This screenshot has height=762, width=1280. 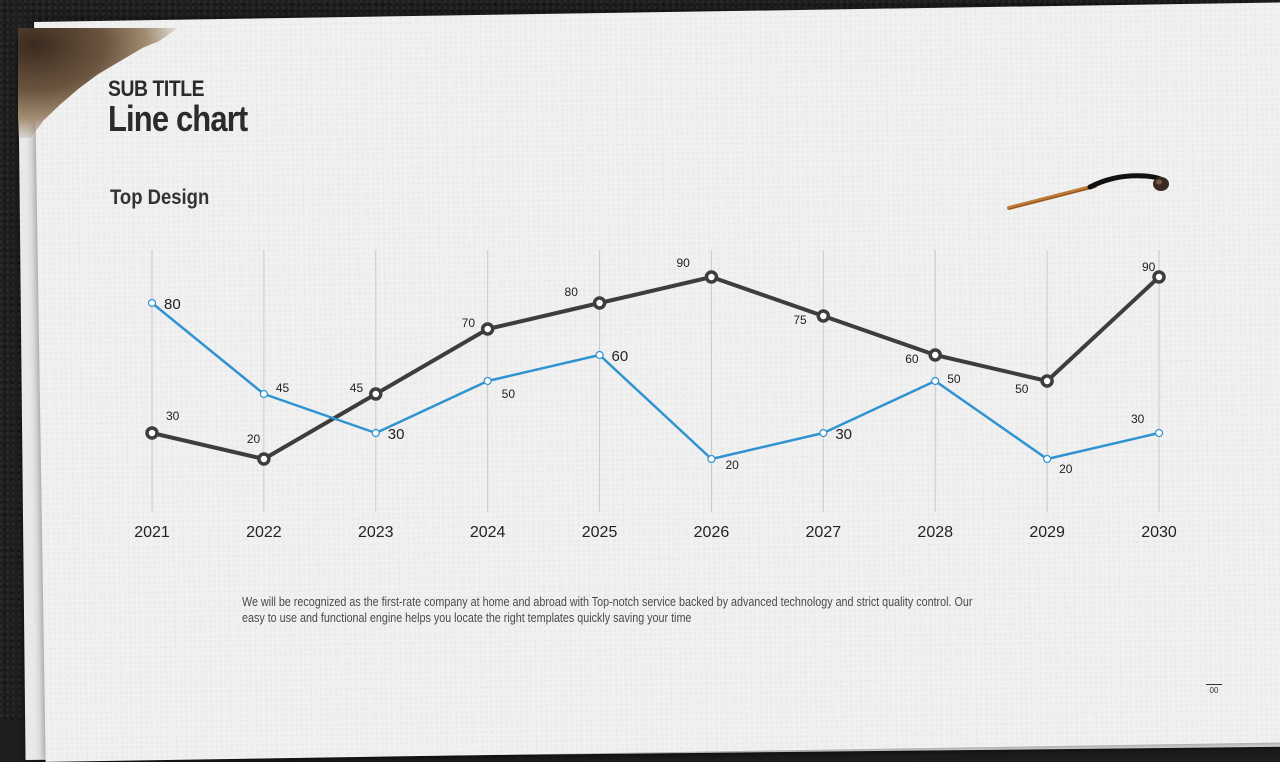 I want to click on series-1-data-label-2023: 45, so click(x=357, y=388).